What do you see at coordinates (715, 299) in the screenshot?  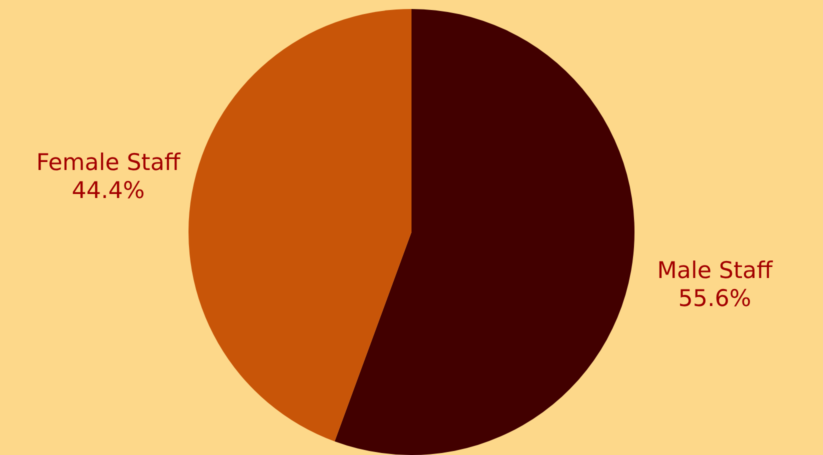 I see `data-label: 55.6%` at bounding box center [715, 299].